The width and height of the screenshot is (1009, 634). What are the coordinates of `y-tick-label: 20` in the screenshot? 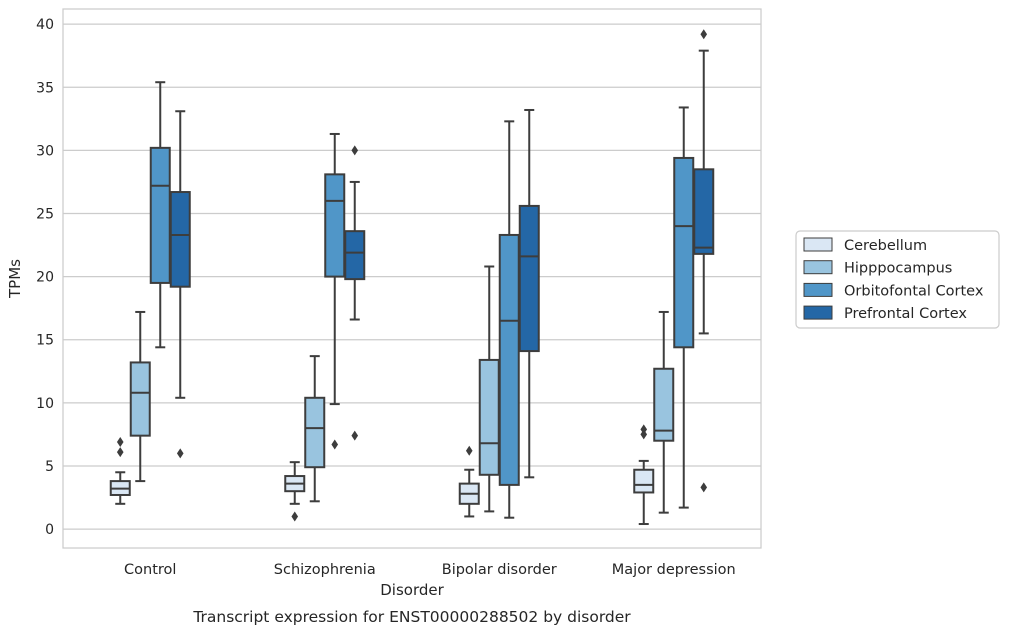 It's located at (45, 278).